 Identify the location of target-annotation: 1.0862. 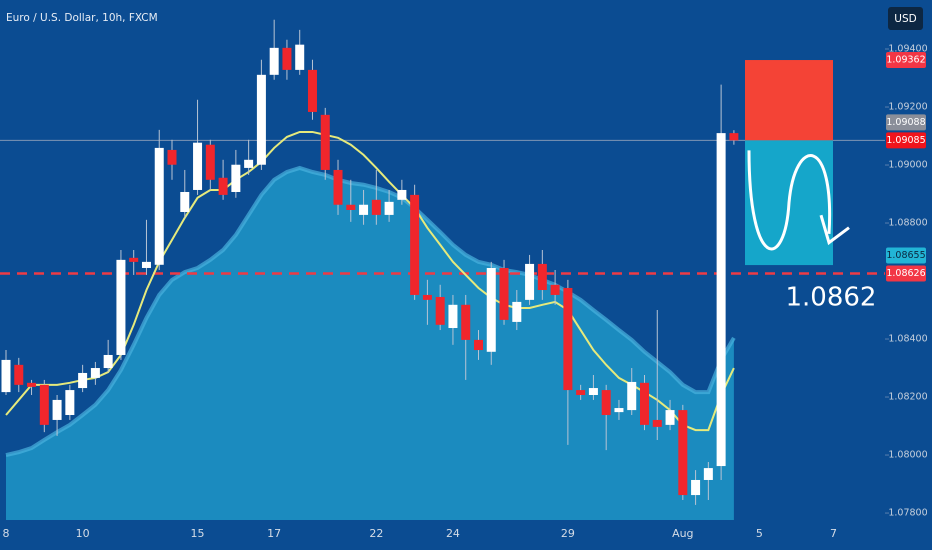
(831, 298).